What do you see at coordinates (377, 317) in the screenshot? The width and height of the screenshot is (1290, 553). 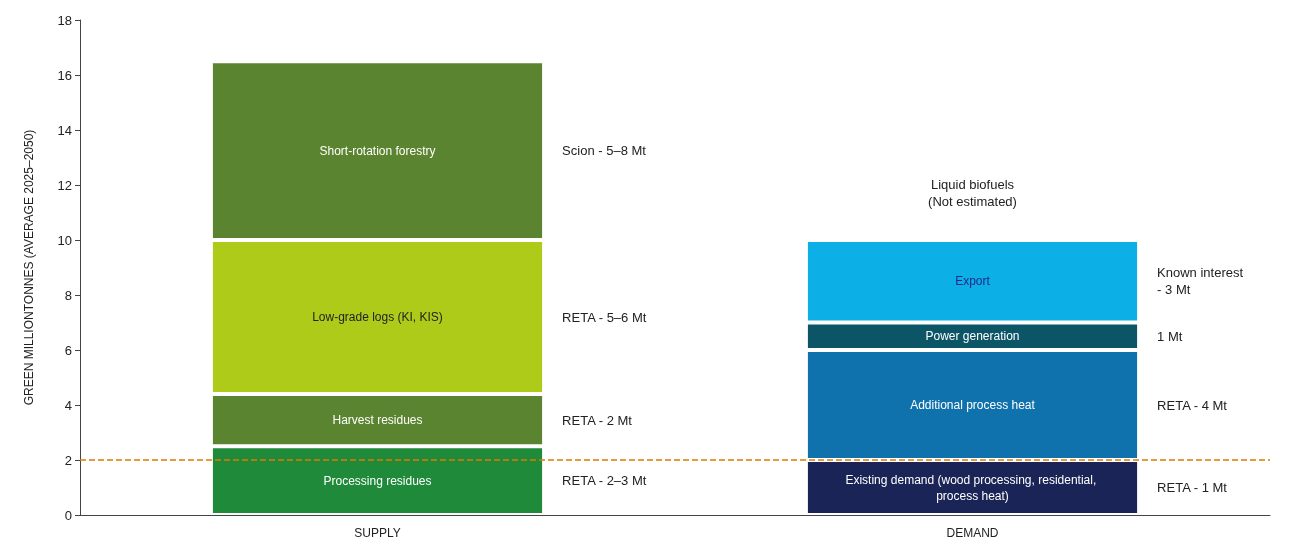 I see `series-label: Low-grade logs (KI, KIS)` at bounding box center [377, 317].